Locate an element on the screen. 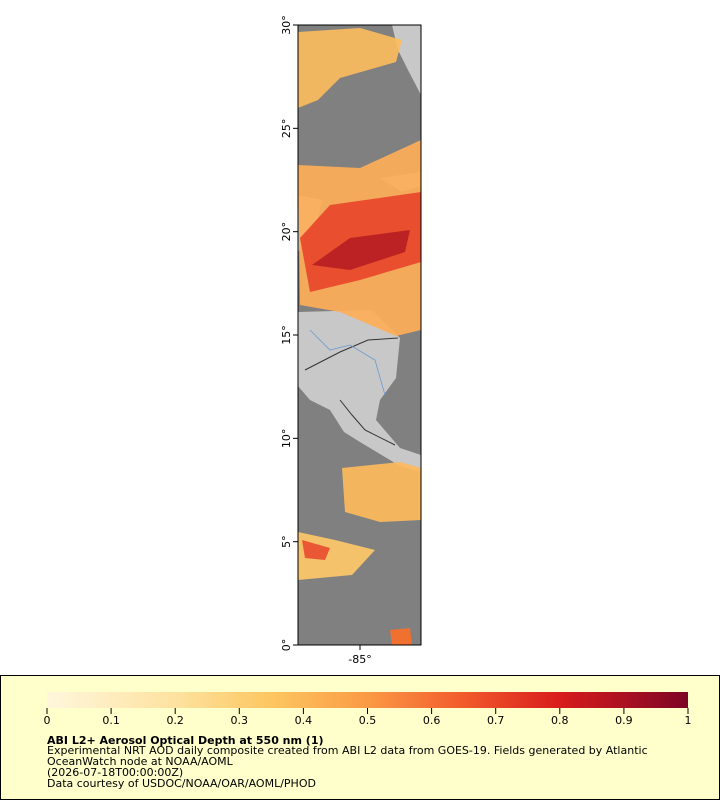 The width and height of the screenshot is (720, 800). river is located at coordinates (347, 362).